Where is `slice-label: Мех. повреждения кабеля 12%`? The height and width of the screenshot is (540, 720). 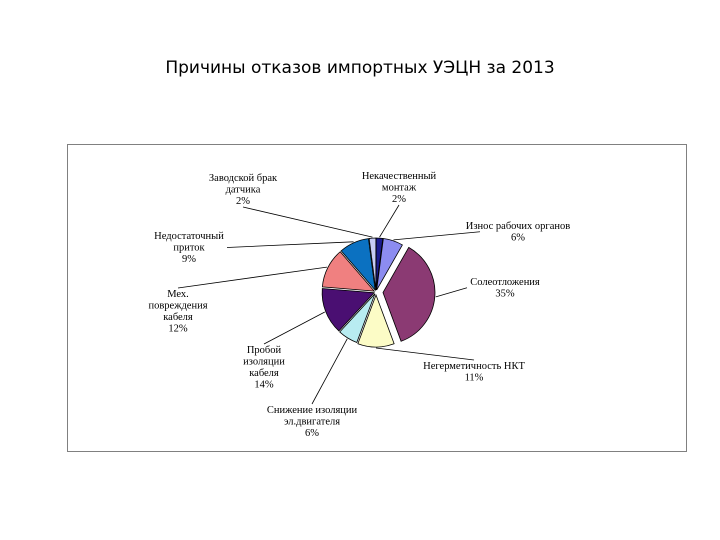
slice-label: Мех. повреждения кабеля 12% is located at coordinates (177, 312).